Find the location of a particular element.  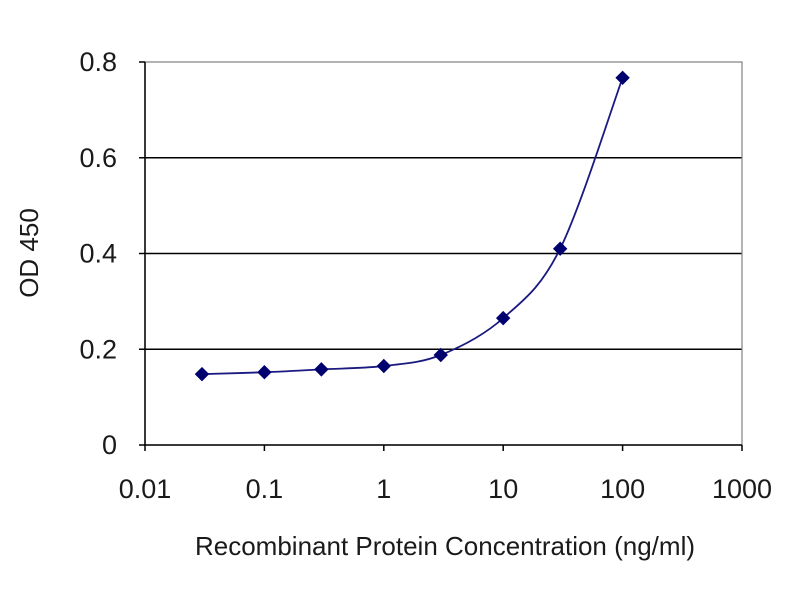

y-axis-label: OD 450 is located at coordinates (29, 253).